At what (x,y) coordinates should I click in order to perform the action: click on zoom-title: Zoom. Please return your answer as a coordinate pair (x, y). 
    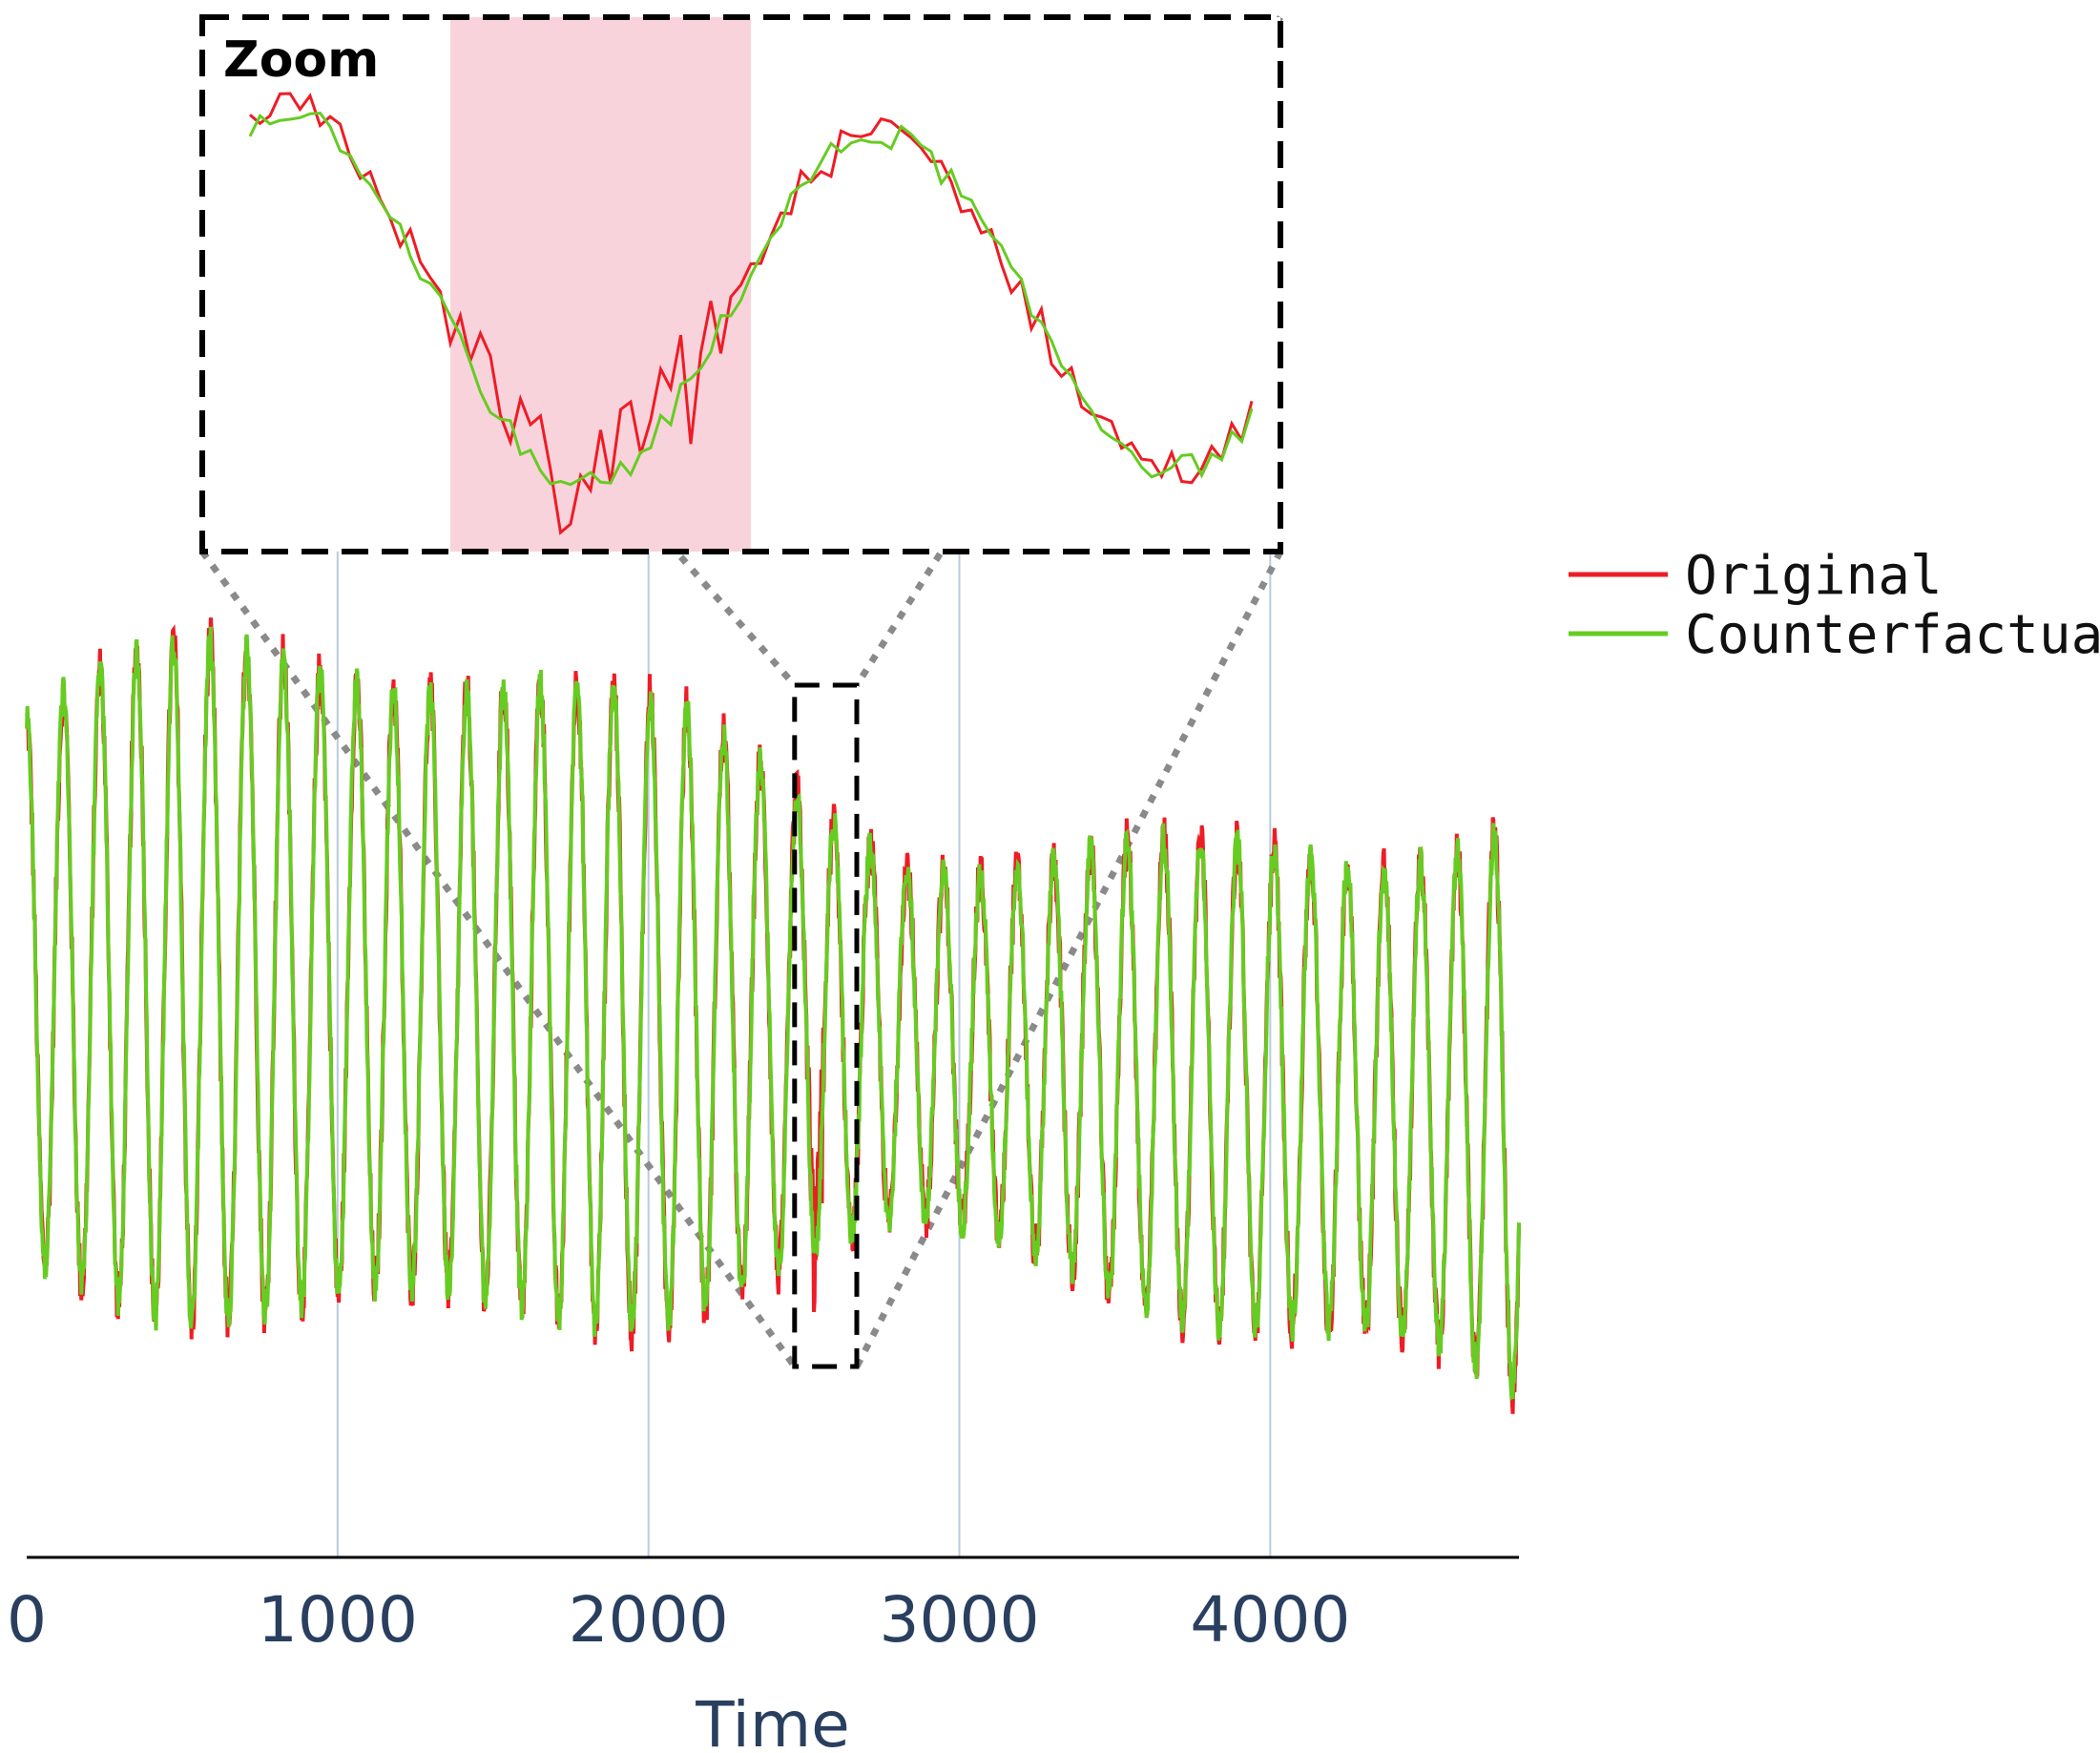
    Looking at the image, I should click on (301, 60).